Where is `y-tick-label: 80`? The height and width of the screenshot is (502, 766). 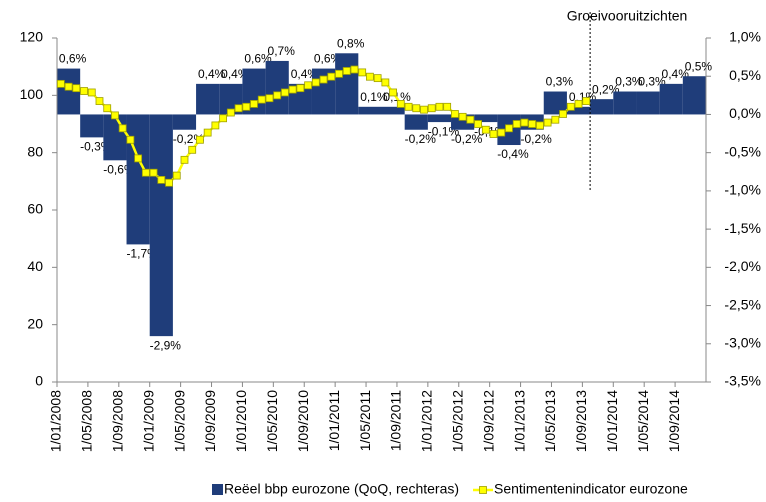 y-tick-label: 80 is located at coordinates (35, 151).